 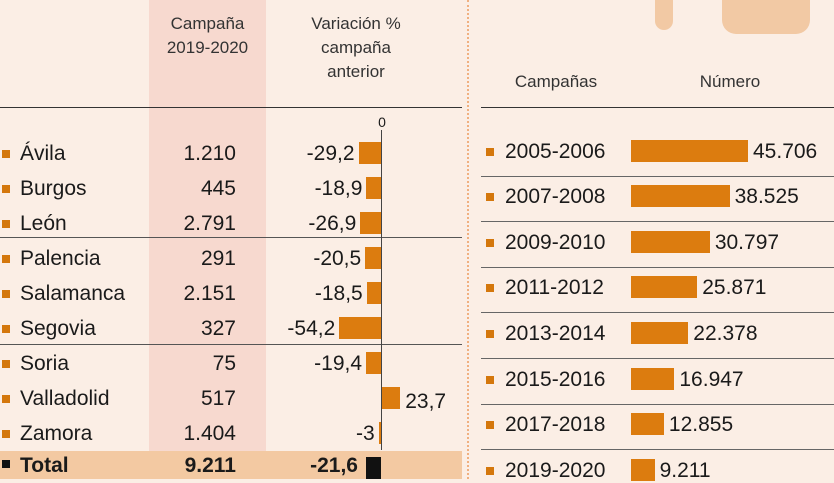 I want to click on campaign-value-label: 9.211, so click(x=685, y=470).